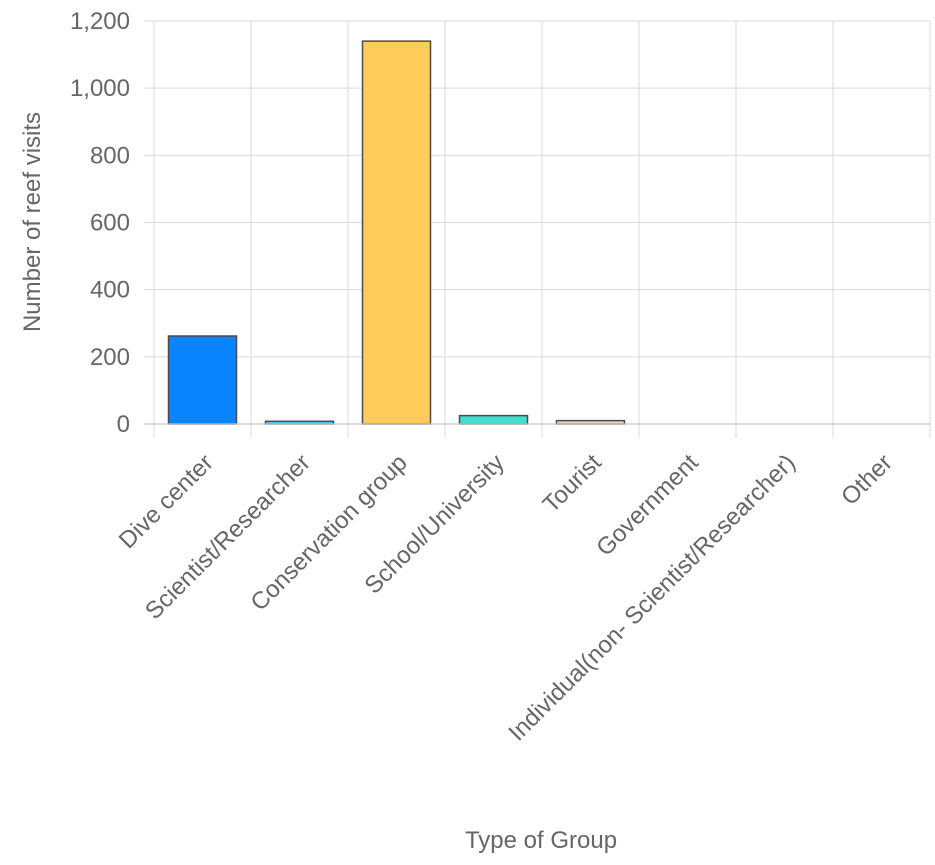 The image size is (935, 865). I want to click on x-tick-label: Dive center, so click(166, 501).